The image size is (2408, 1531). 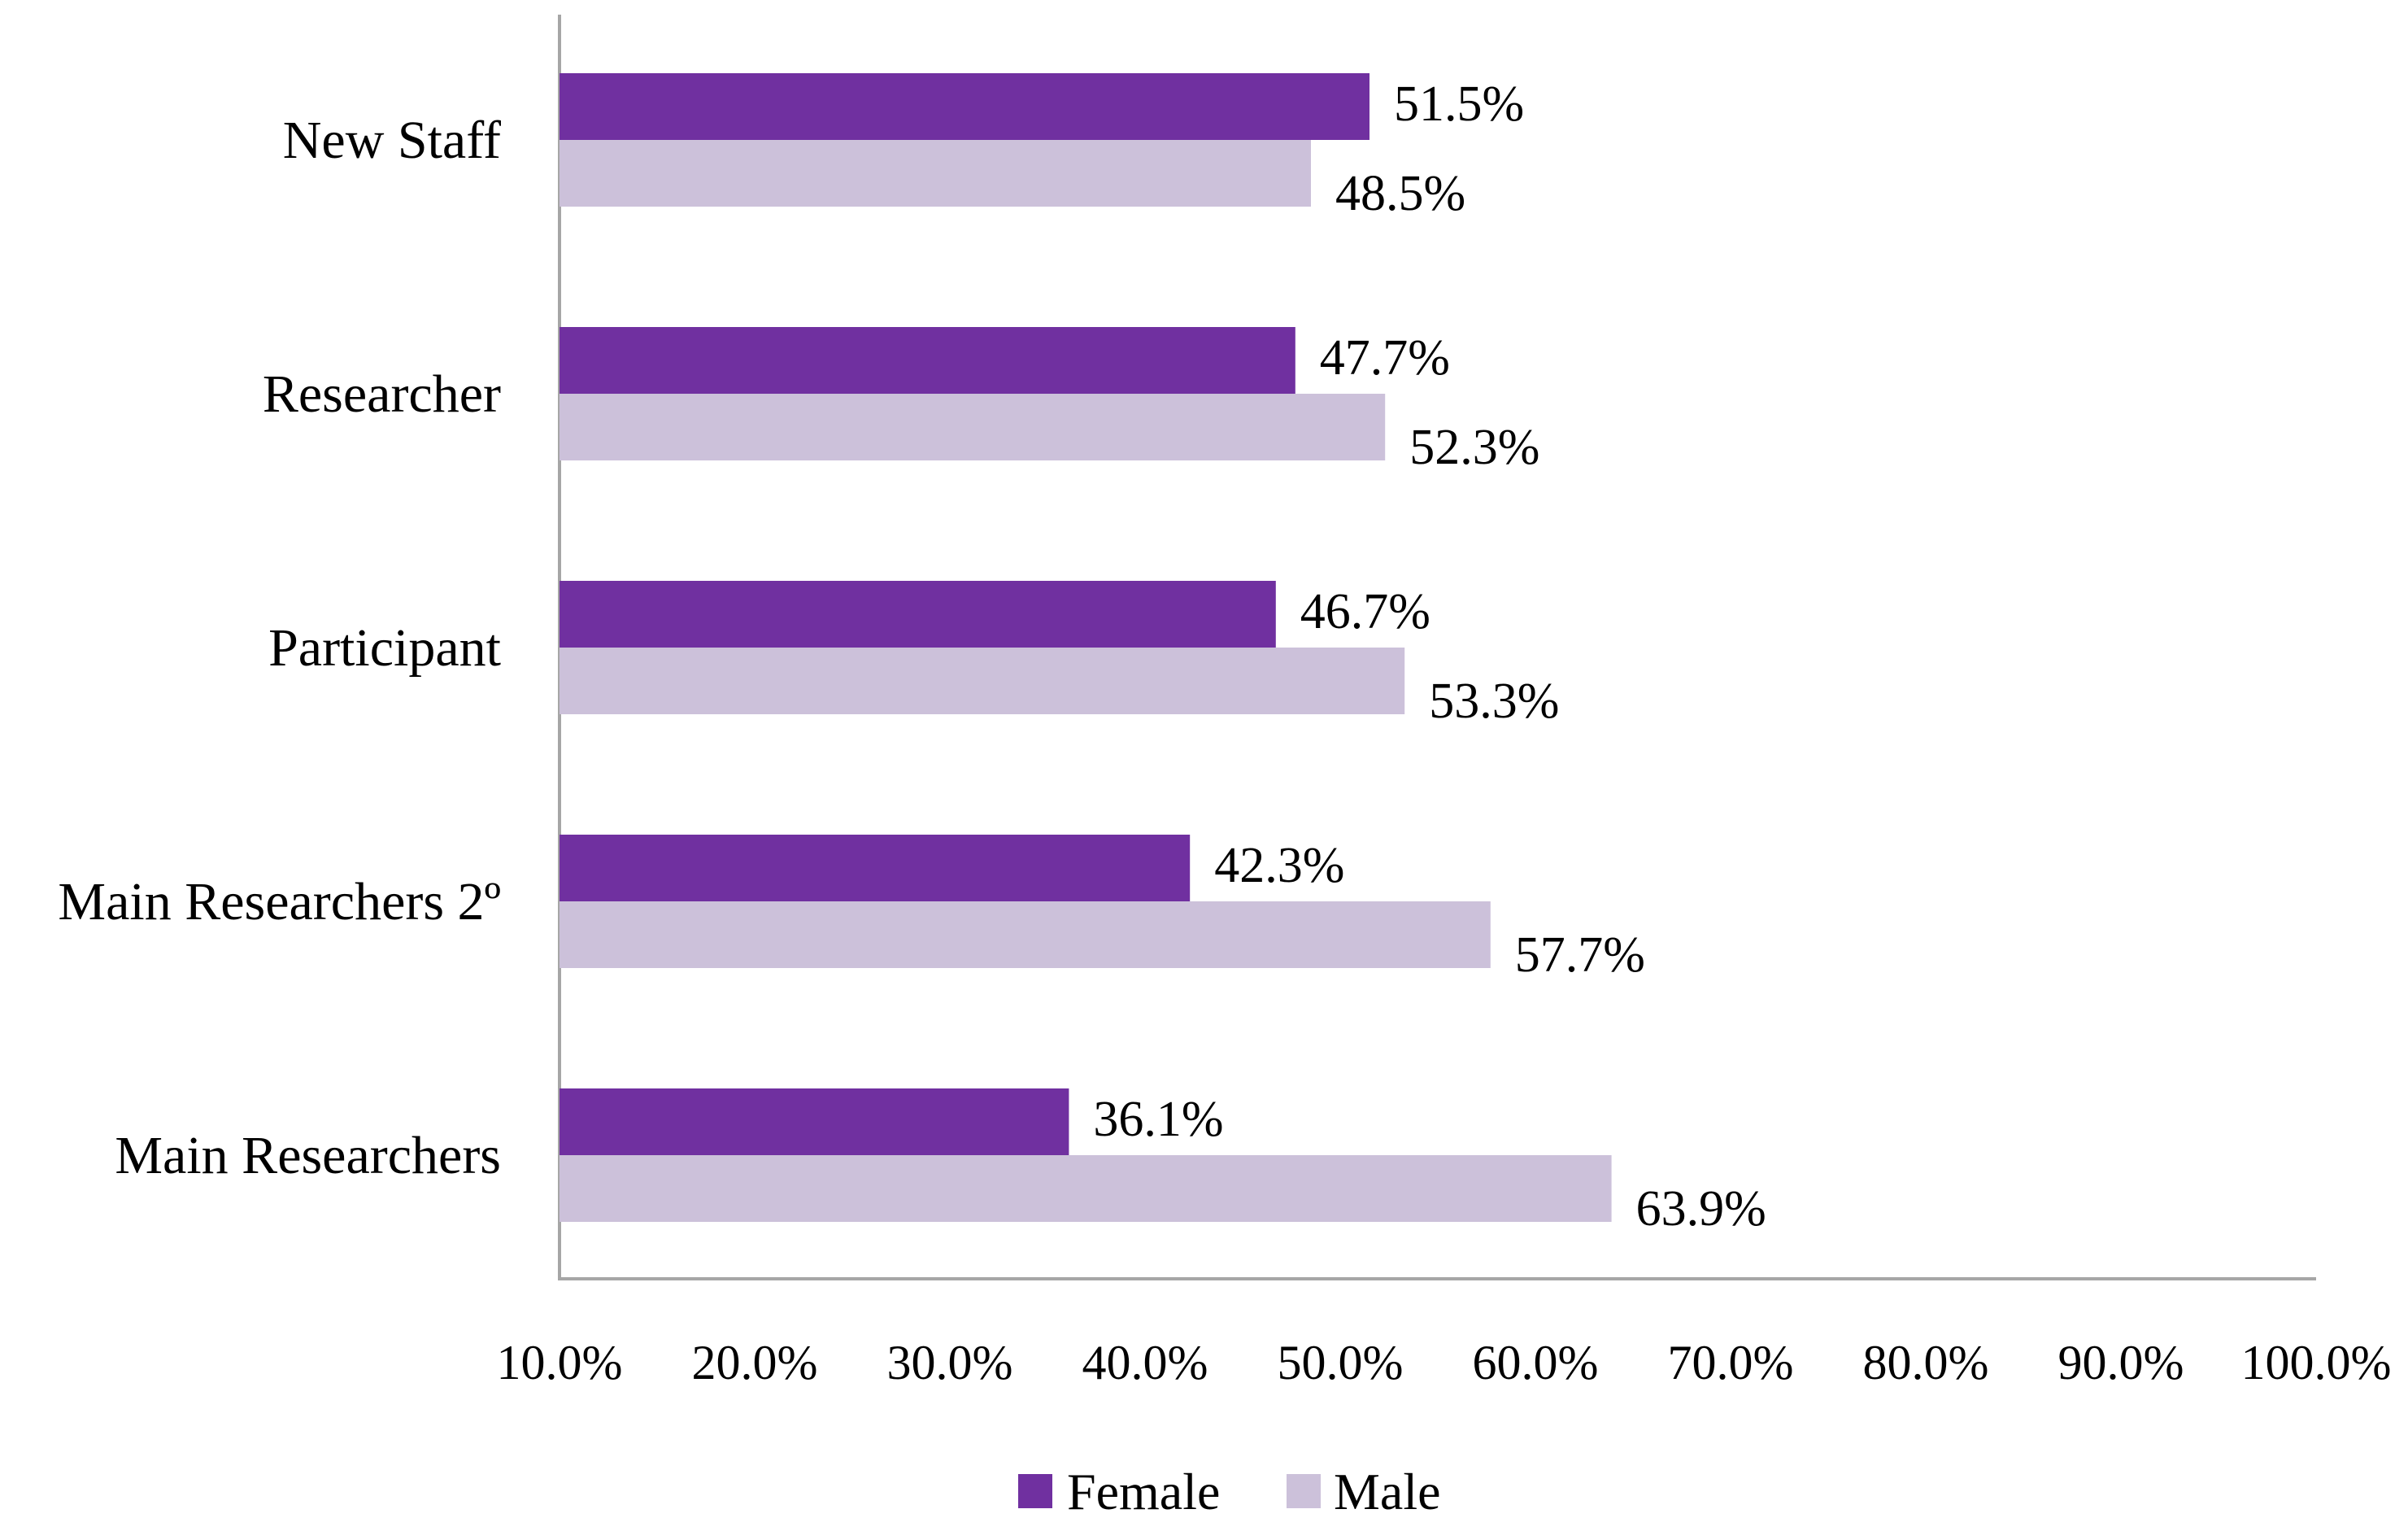 I want to click on x-tick-label-8: 90.0%, so click(x=2121, y=1362).